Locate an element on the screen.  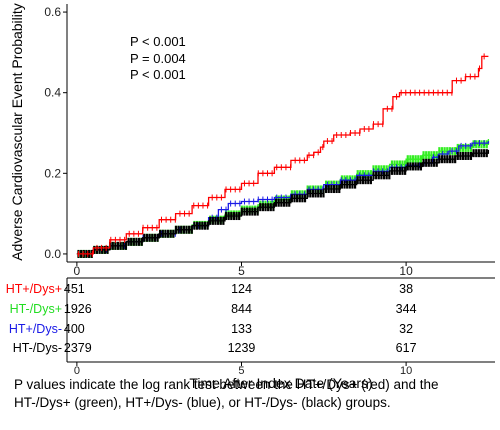
risk-table-x-ticks: 0 5 10 is located at coordinates (243, 369).